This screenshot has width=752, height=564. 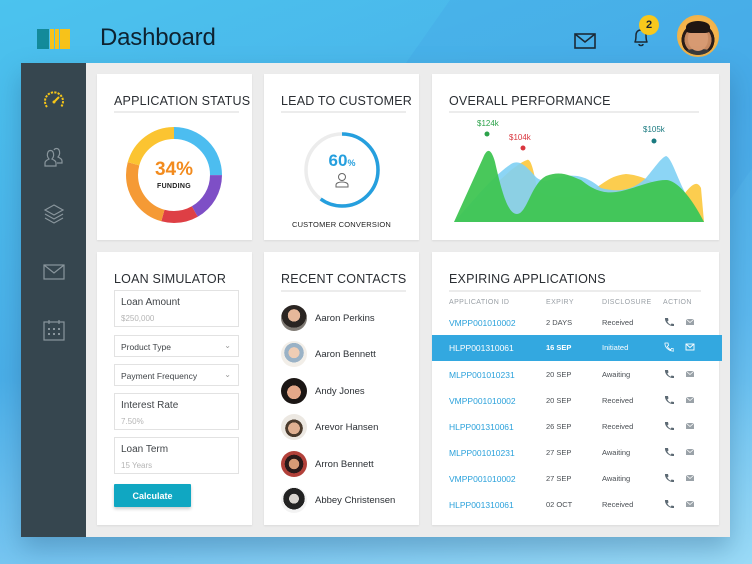 What do you see at coordinates (559, 504) in the screenshot?
I see `expiry-cell: 02 OCT` at bounding box center [559, 504].